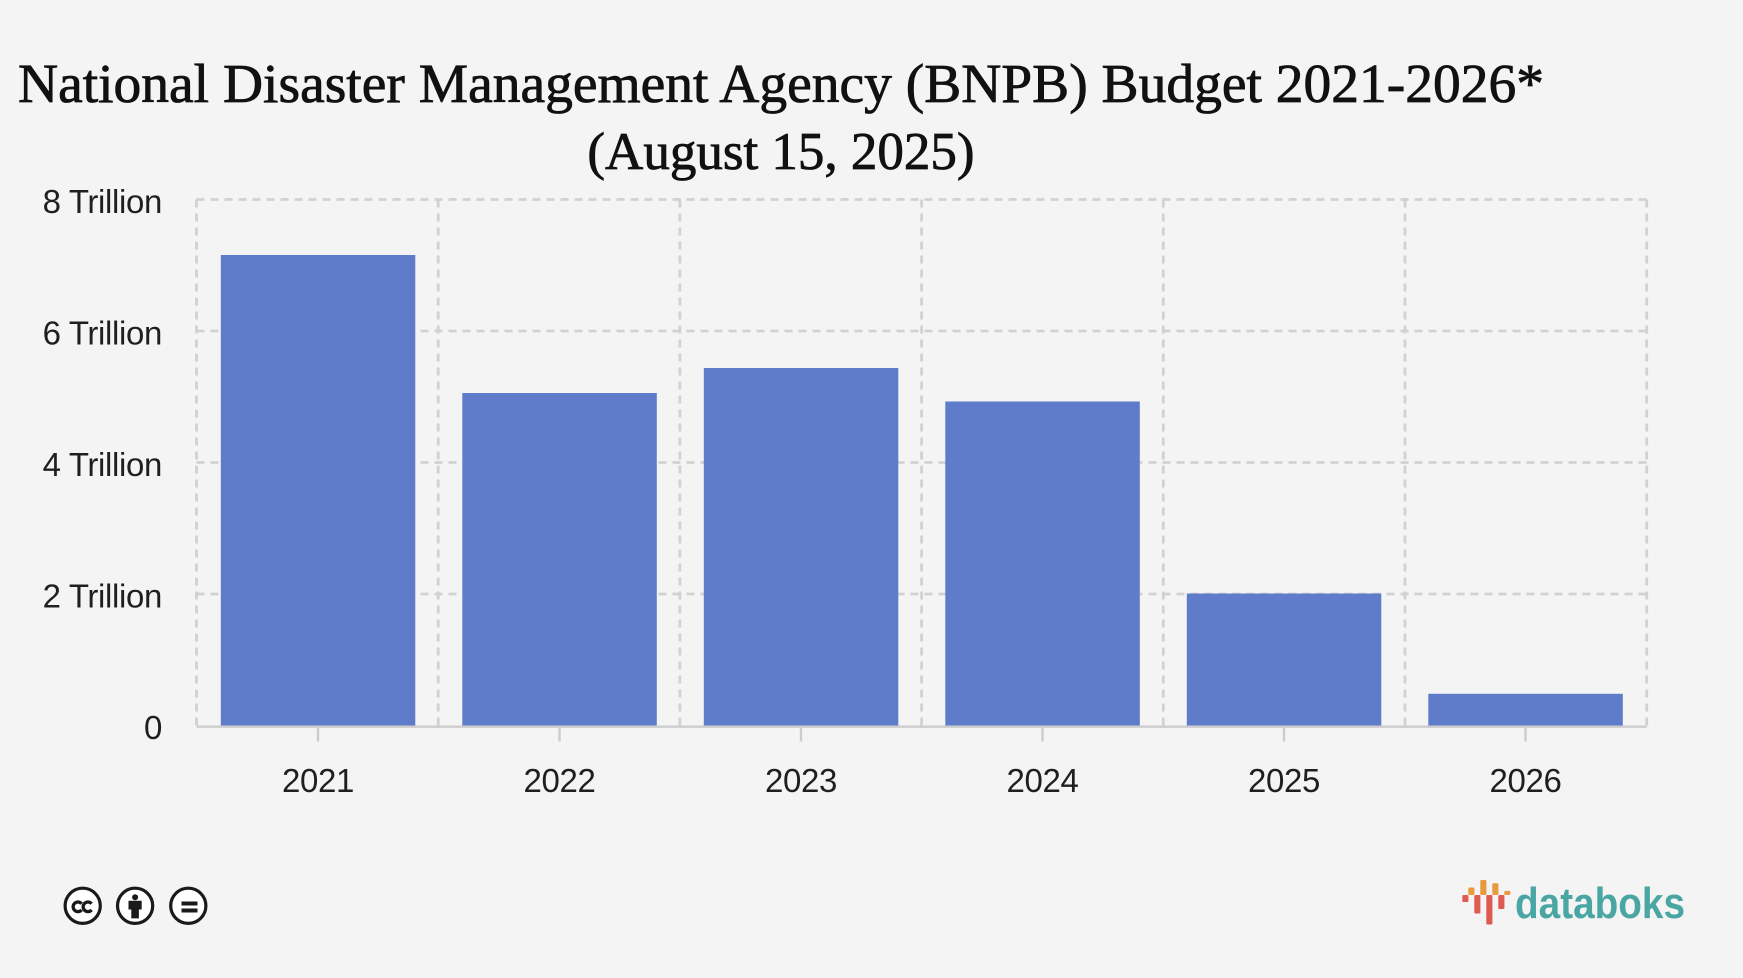 The height and width of the screenshot is (978, 1743). What do you see at coordinates (102, 201) in the screenshot?
I see `svg-text: 8 Trillion` at bounding box center [102, 201].